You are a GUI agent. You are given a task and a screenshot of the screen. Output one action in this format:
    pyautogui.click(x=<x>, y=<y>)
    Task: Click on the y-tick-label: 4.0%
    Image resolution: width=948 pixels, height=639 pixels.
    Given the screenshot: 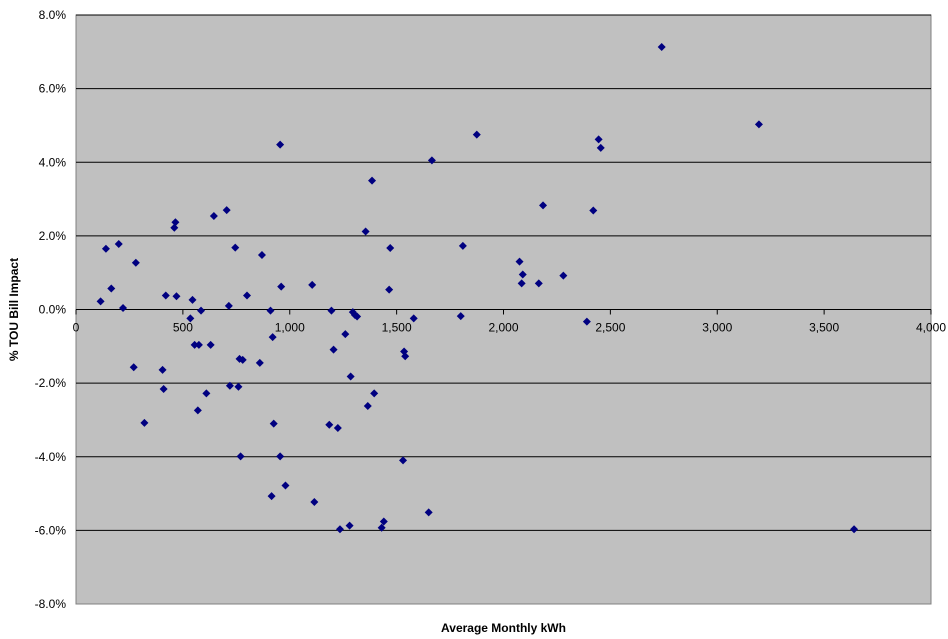 What is the action you would take?
    pyautogui.click(x=53, y=162)
    